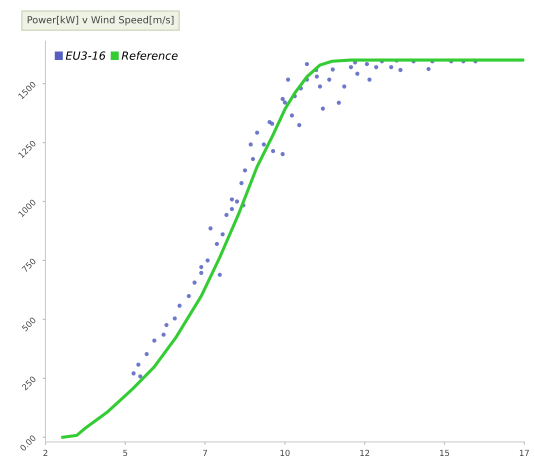 The height and width of the screenshot is (458, 535). I want to click on chart-title: Power[kW] v Wind Speed[m/s], so click(101, 21).